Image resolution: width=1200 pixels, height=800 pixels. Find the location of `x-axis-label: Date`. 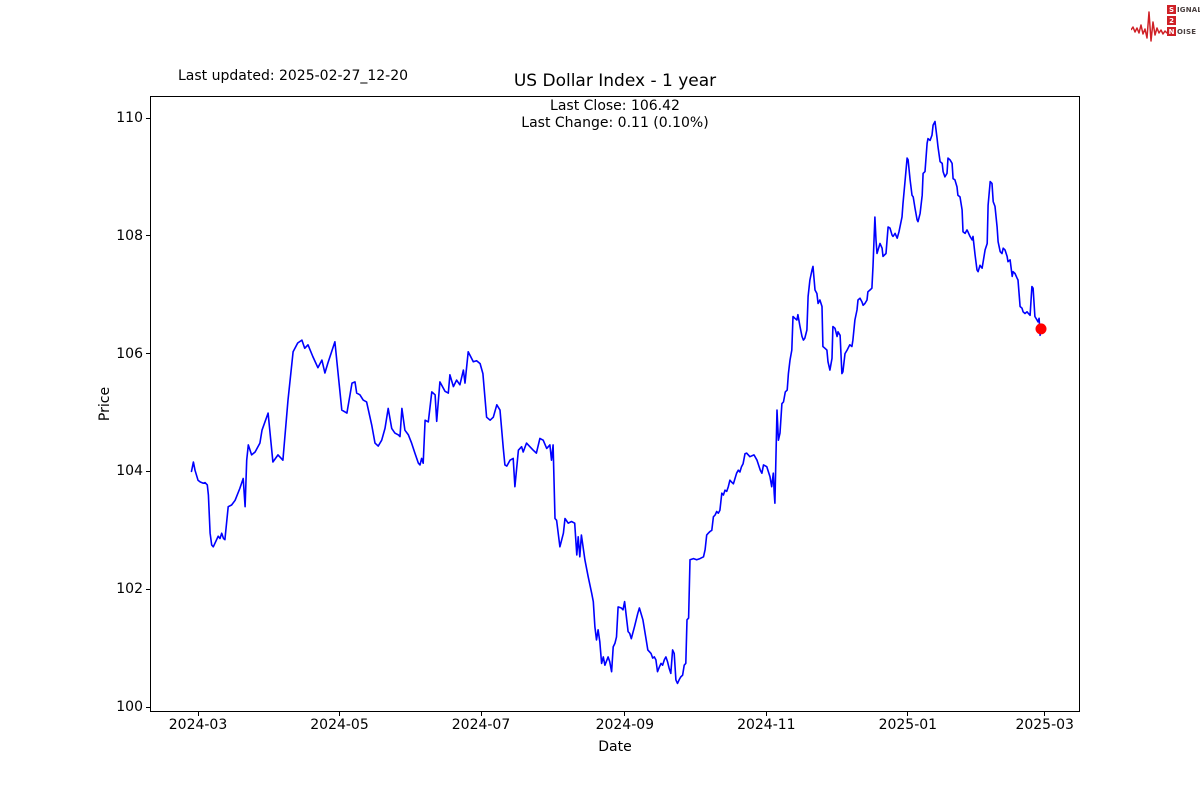

x-axis-label: Date is located at coordinates (615, 747).